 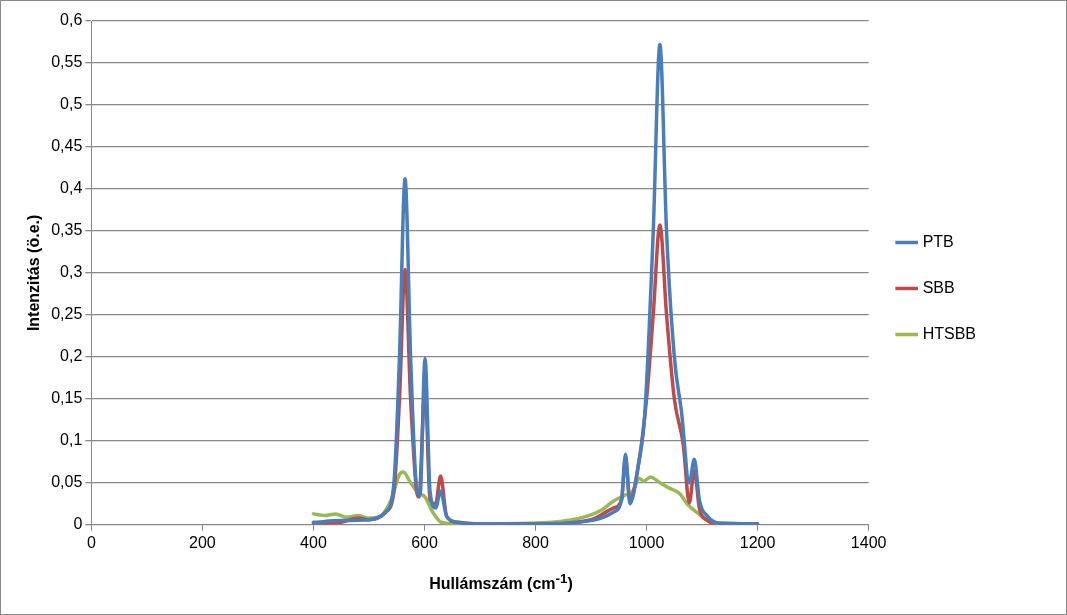 I want to click on y-tick-label: 0,5, so click(x=71, y=104).